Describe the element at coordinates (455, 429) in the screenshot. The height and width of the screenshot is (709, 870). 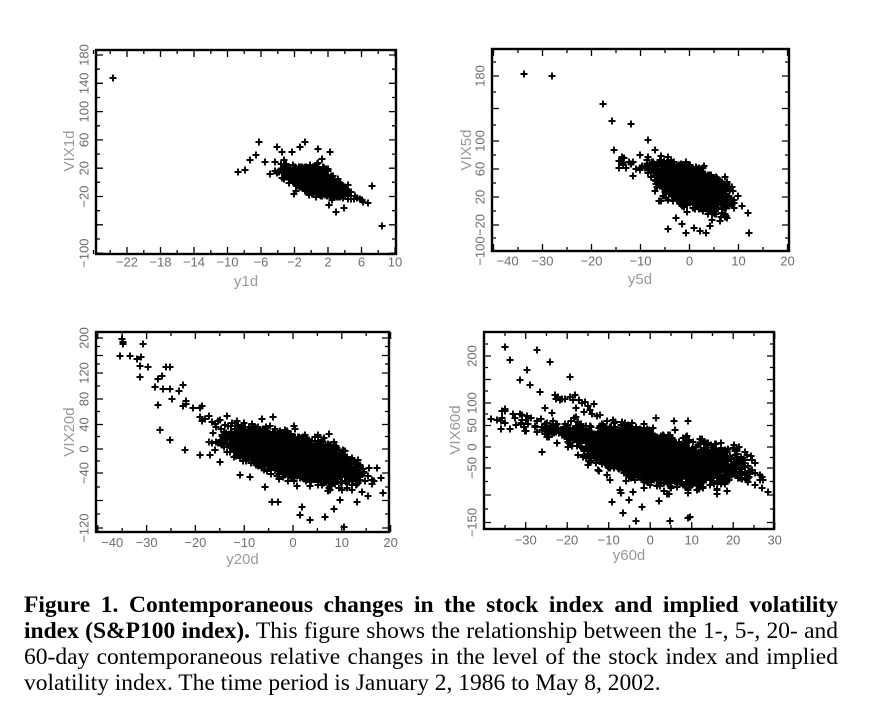
I see `svg-text: VIX60d` at that location.